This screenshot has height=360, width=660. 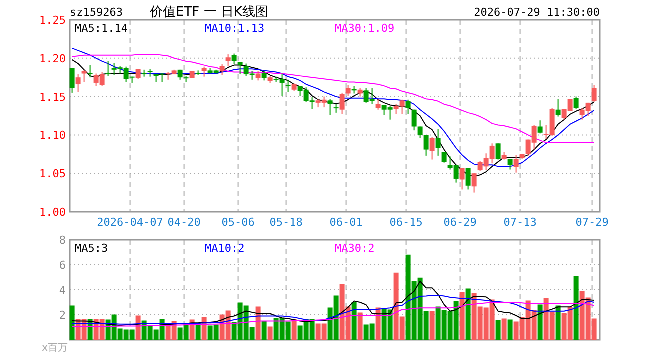 I want to click on text: sz159263, so click(x=96, y=12).